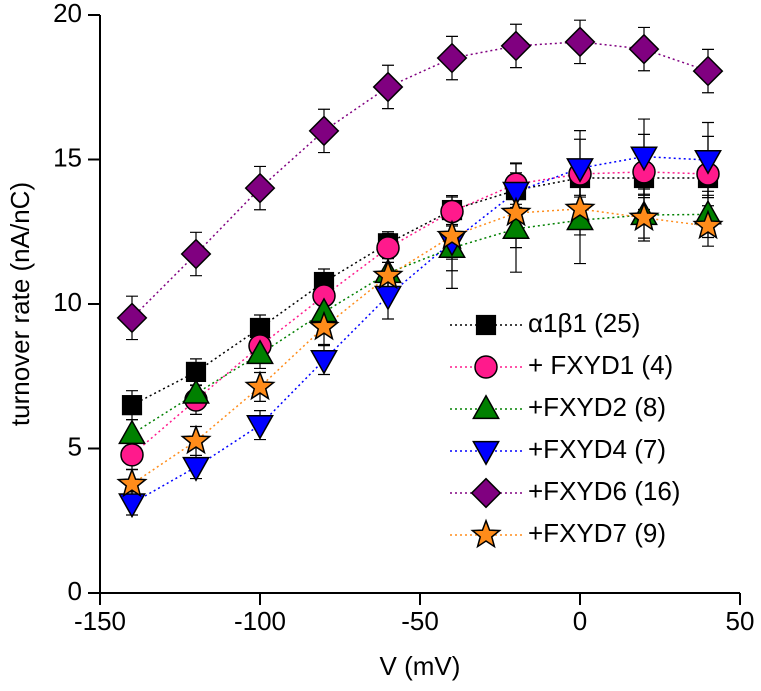 The image size is (761, 691). What do you see at coordinates (604, 491) in the screenshot?
I see `legend-label: +FXYD6 (16)` at bounding box center [604, 491].